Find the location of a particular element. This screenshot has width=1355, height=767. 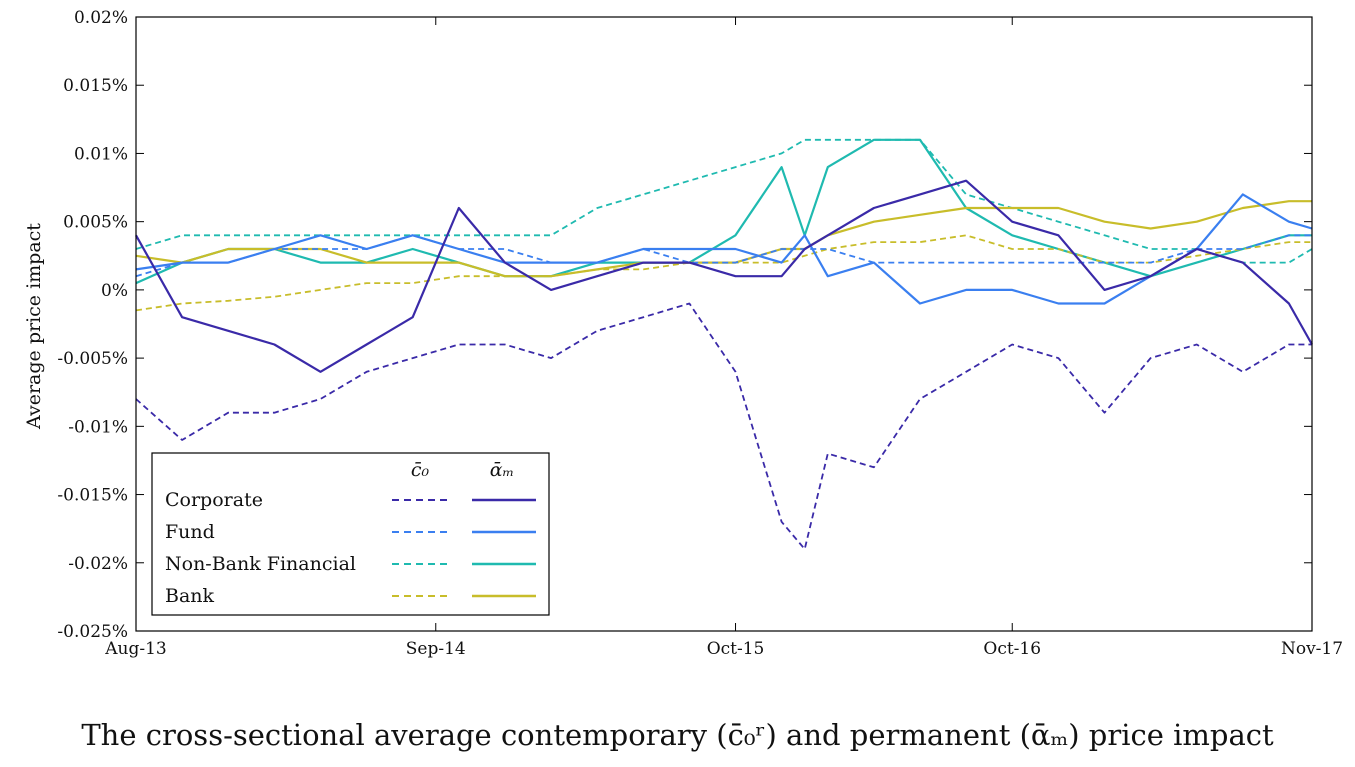

x-tick-label: Sep-14 is located at coordinates (436, 649).